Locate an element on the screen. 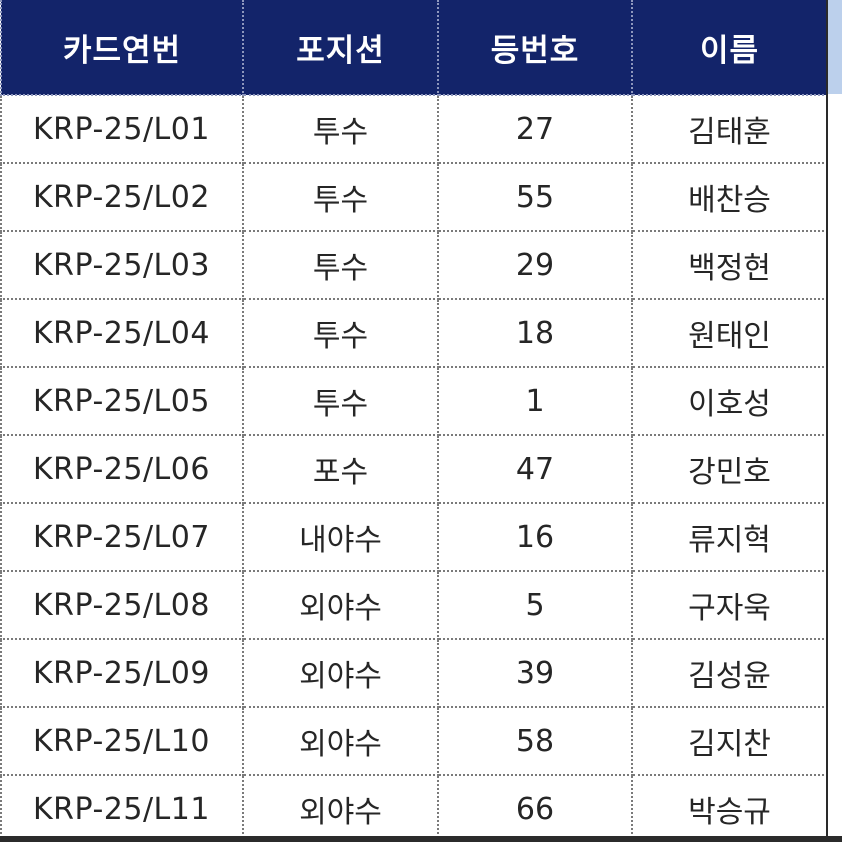 Image resolution: width=842 pixels, height=842 pixels. cell-jersey-number: 55 is located at coordinates (535, 197).